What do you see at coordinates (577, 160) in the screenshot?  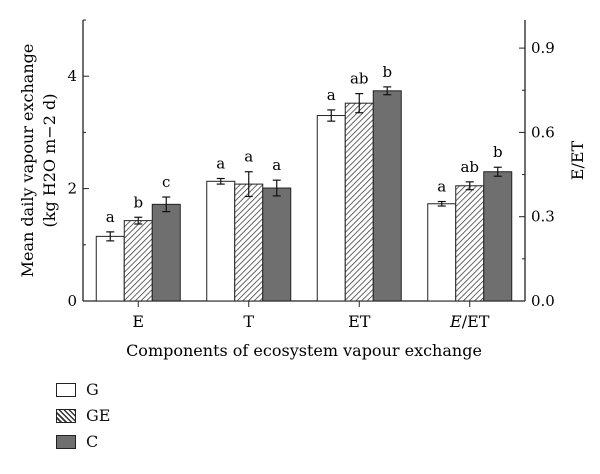 I see `y-axis-title-right: E/ET` at bounding box center [577, 160].